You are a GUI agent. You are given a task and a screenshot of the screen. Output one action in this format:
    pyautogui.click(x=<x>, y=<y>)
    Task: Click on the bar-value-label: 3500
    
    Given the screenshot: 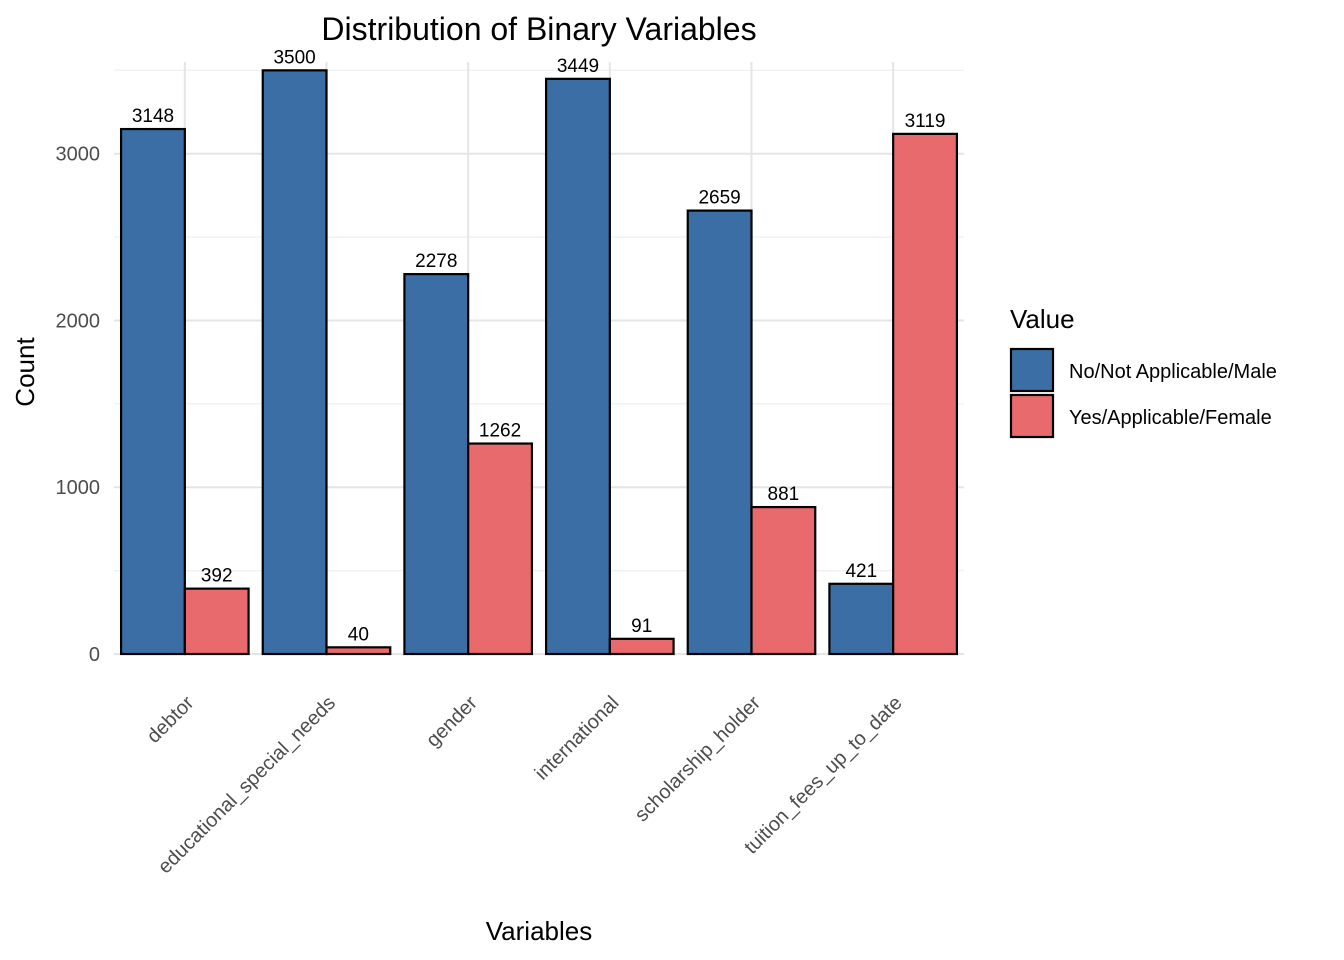 What is the action you would take?
    pyautogui.click(x=294, y=57)
    